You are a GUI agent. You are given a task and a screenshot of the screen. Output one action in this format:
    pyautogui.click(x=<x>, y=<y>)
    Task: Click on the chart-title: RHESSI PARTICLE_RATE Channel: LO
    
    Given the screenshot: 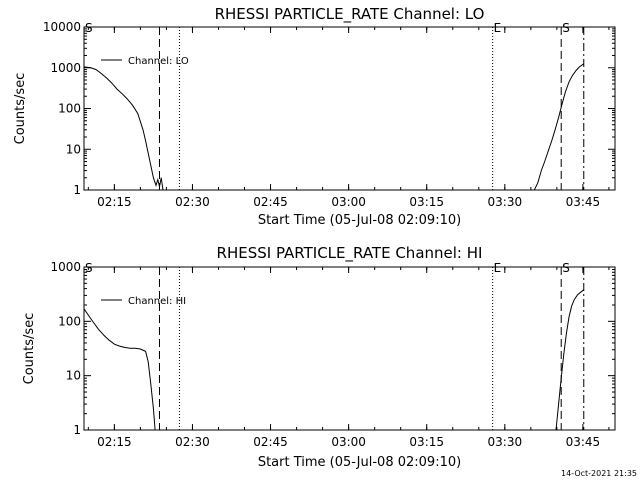 What is the action you would take?
    pyautogui.click(x=350, y=14)
    